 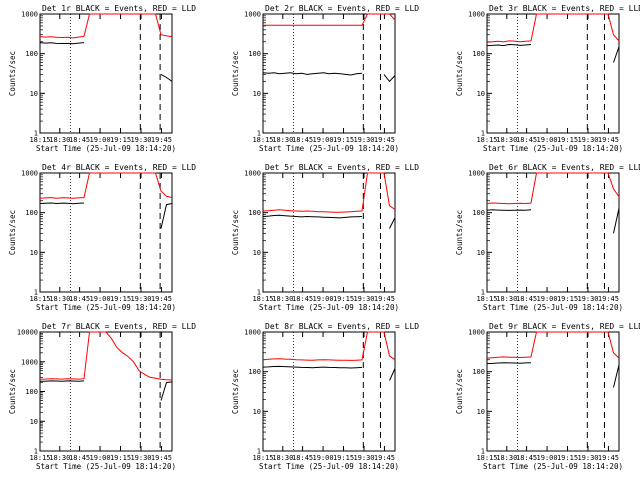 What do you see at coordinates (119, 167) in the screenshot?
I see `panel-title: Det 4r BLACK = Events, RED = LLD` at bounding box center [119, 167].